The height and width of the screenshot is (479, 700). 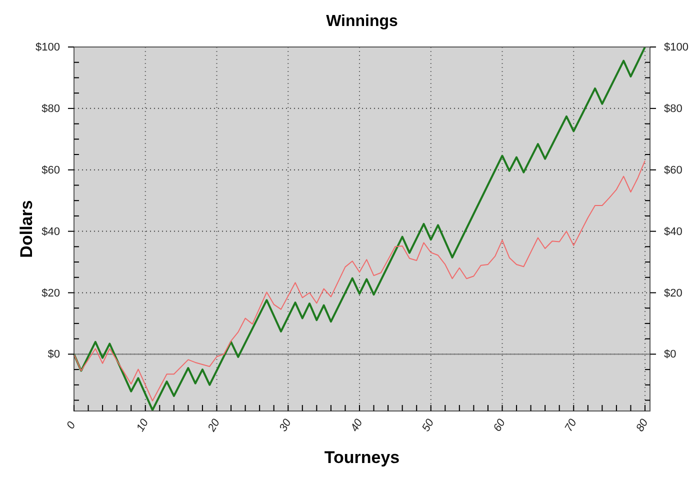 What do you see at coordinates (362, 457) in the screenshot?
I see `x-axis-title: Tourneys` at bounding box center [362, 457].